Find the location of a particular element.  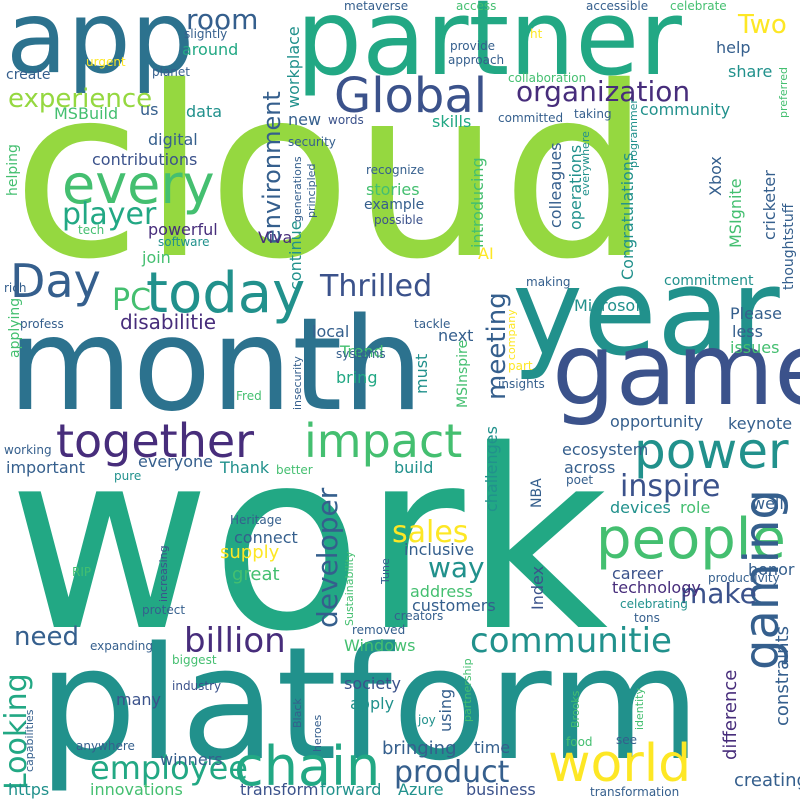

word-insecurity: insecurity is located at coordinates (297, 383).